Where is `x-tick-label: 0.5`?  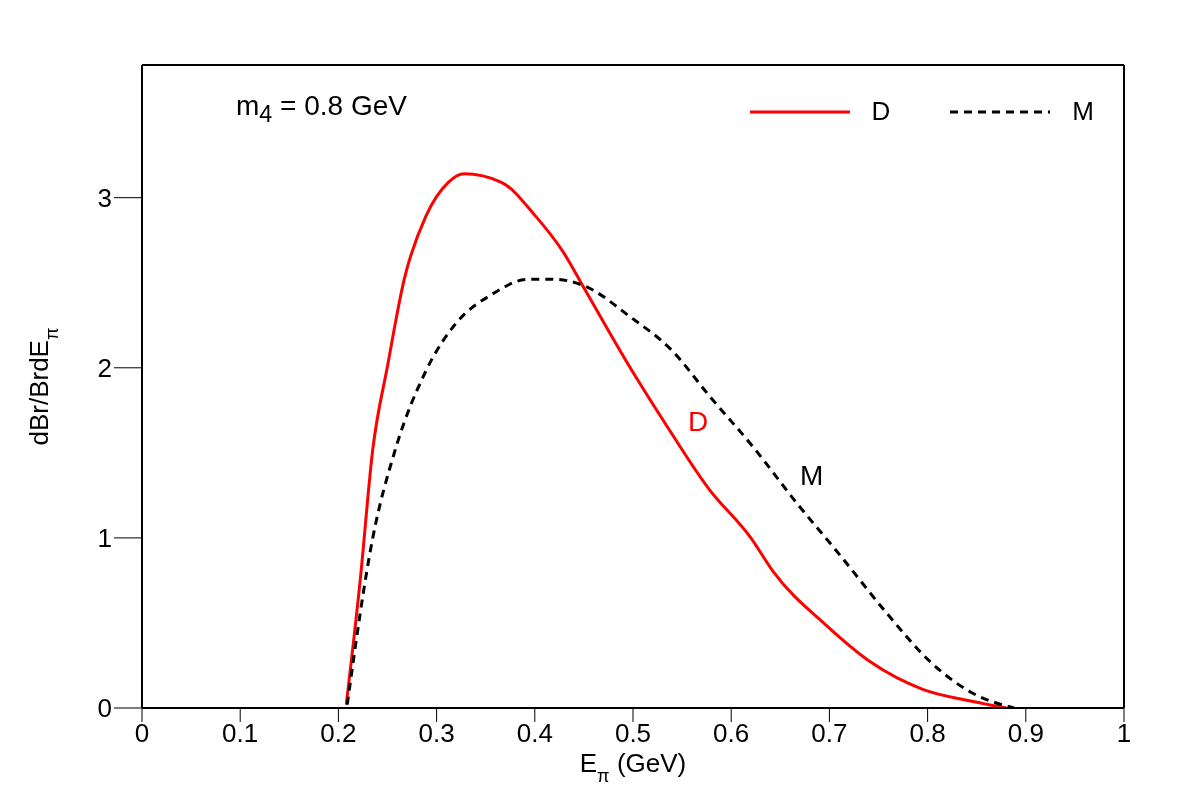
x-tick-label: 0.5 is located at coordinates (633, 733).